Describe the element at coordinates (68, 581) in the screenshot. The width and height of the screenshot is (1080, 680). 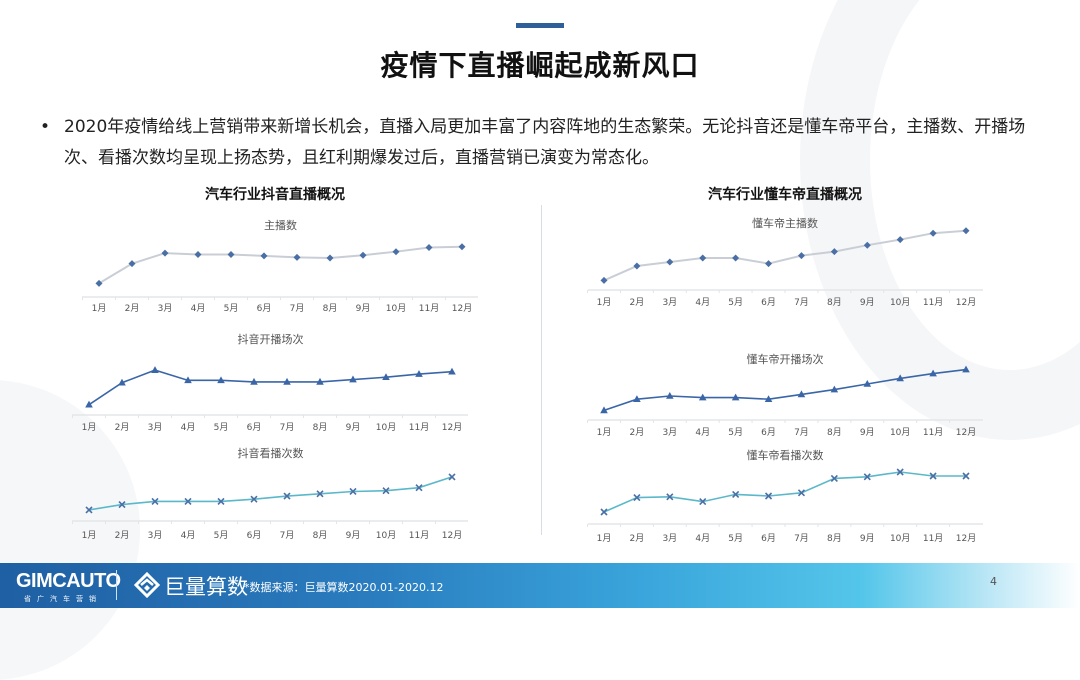
I see `gimcauto-logo: GIMCAUTO` at that location.